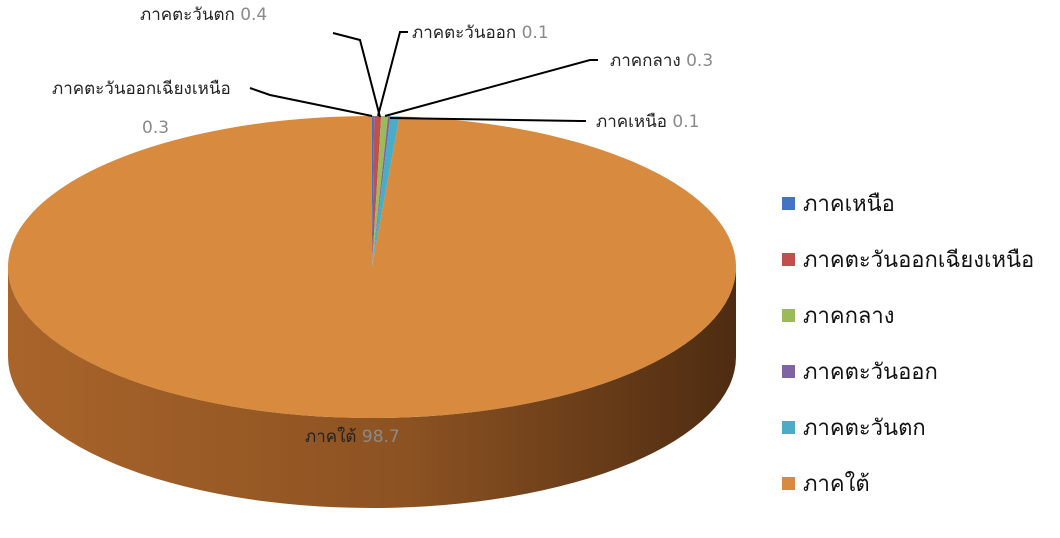 The image size is (1060, 538). Describe the element at coordinates (848, 316) in the screenshot. I see `legend-label-central: ภาคกลาง` at that location.